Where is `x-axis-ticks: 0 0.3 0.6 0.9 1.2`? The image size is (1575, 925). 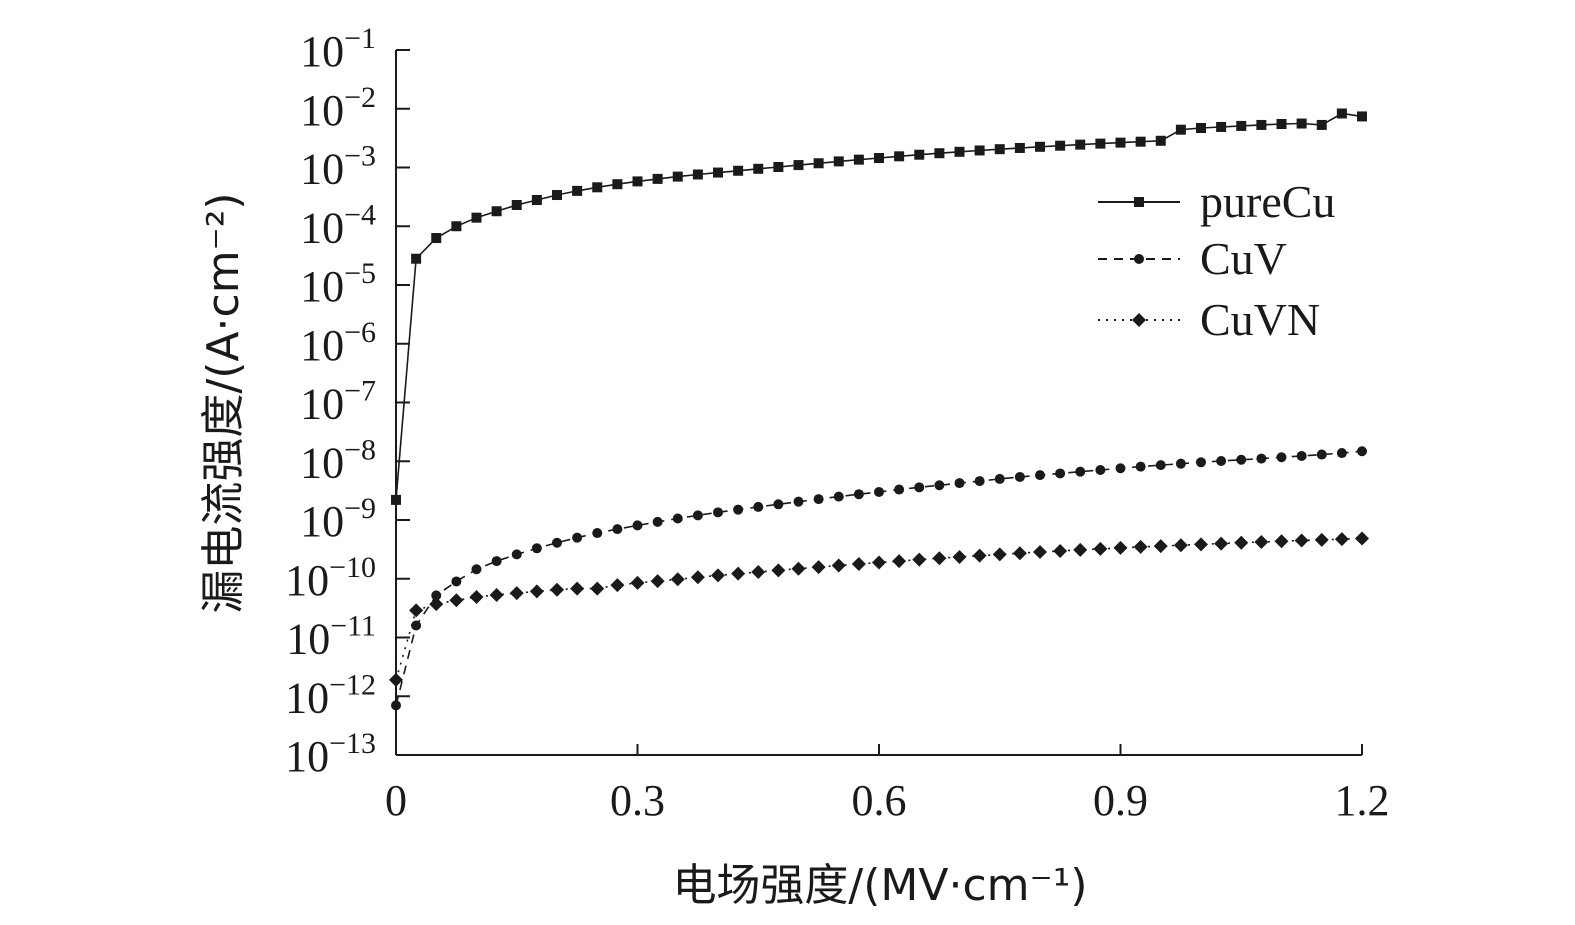
x-axis-ticks: 0 0.3 0.6 0.9 1.2 is located at coordinates (887, 784).